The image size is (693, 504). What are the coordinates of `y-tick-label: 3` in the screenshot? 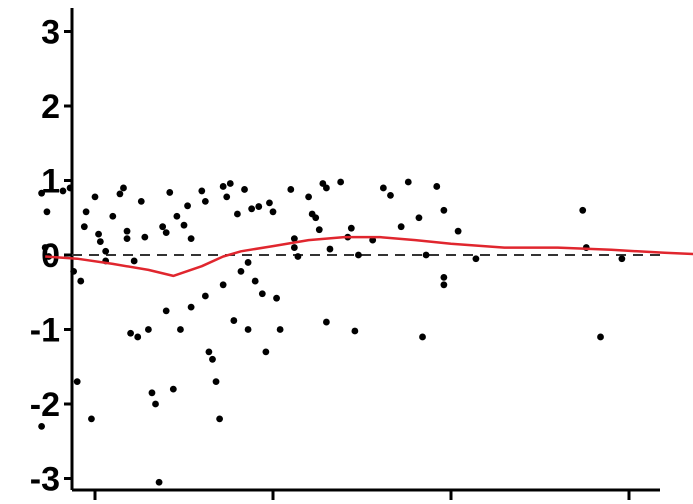 It's located at (50, 33).